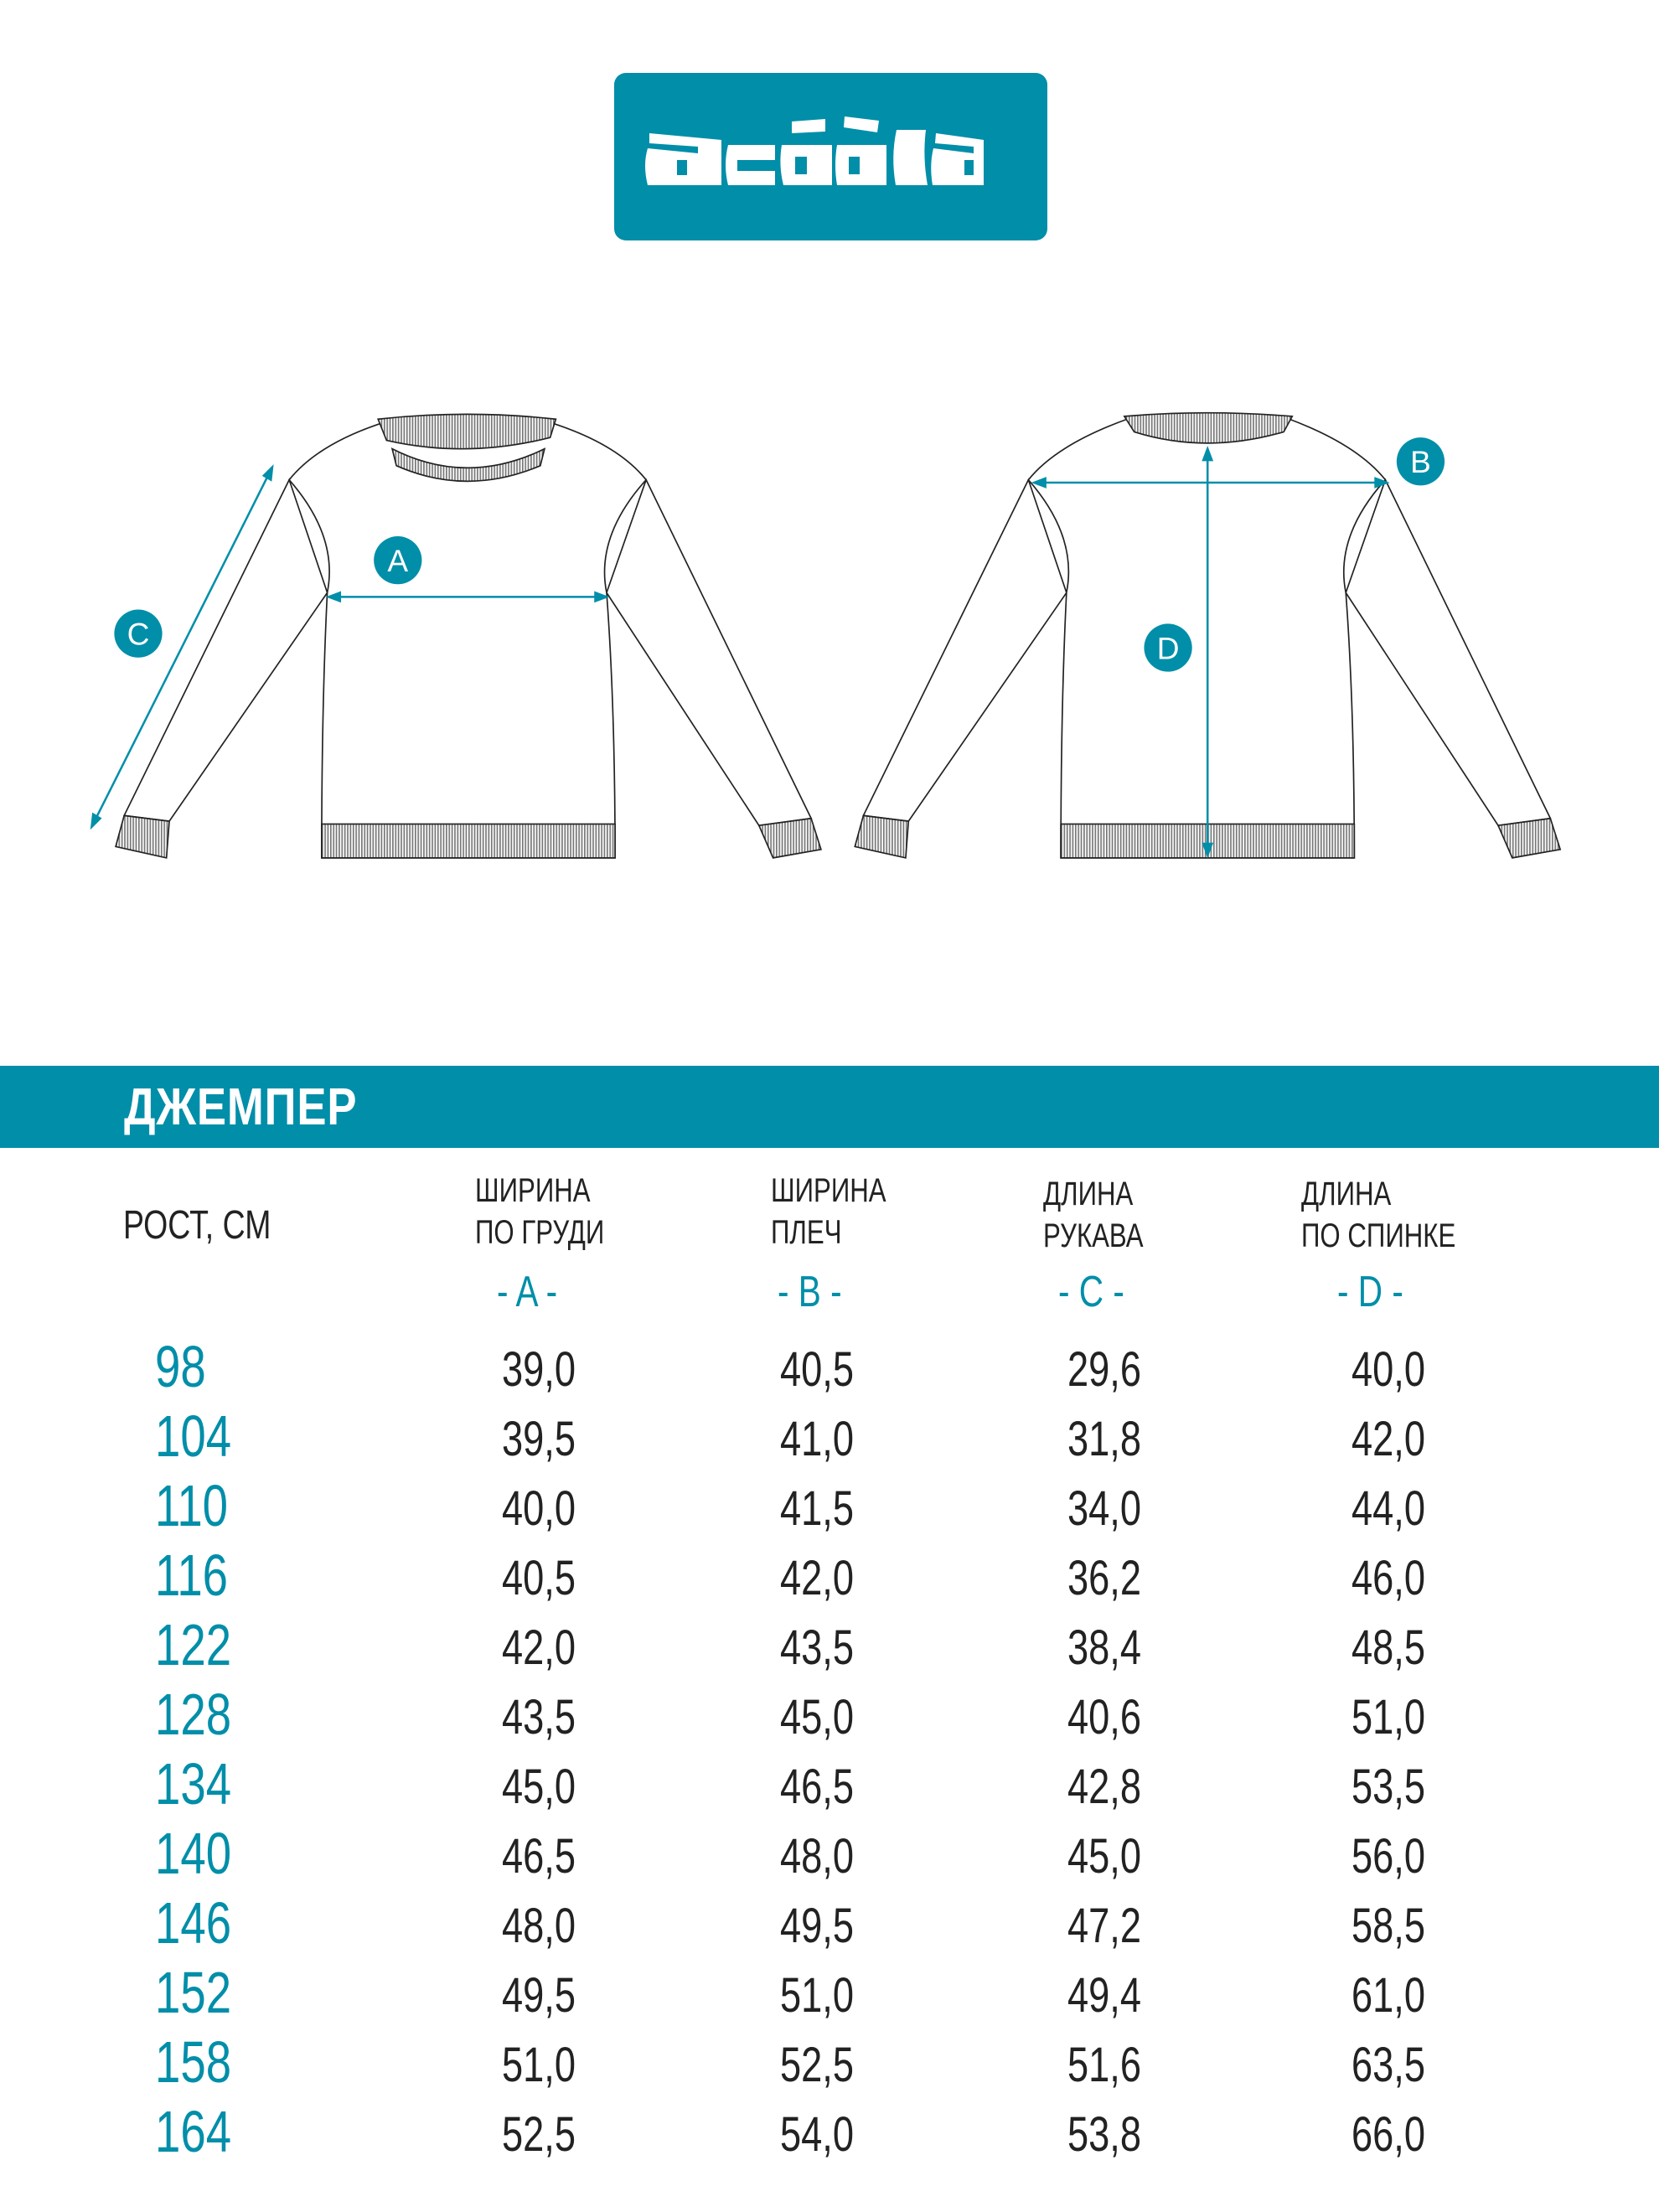 The width and height of the screenshot is (1659, 2212). What do you see at coordinates (1104, 1369) in the screenshot?
I see `measurement-cell: 29,6` at bounding box center [1104, 1369].